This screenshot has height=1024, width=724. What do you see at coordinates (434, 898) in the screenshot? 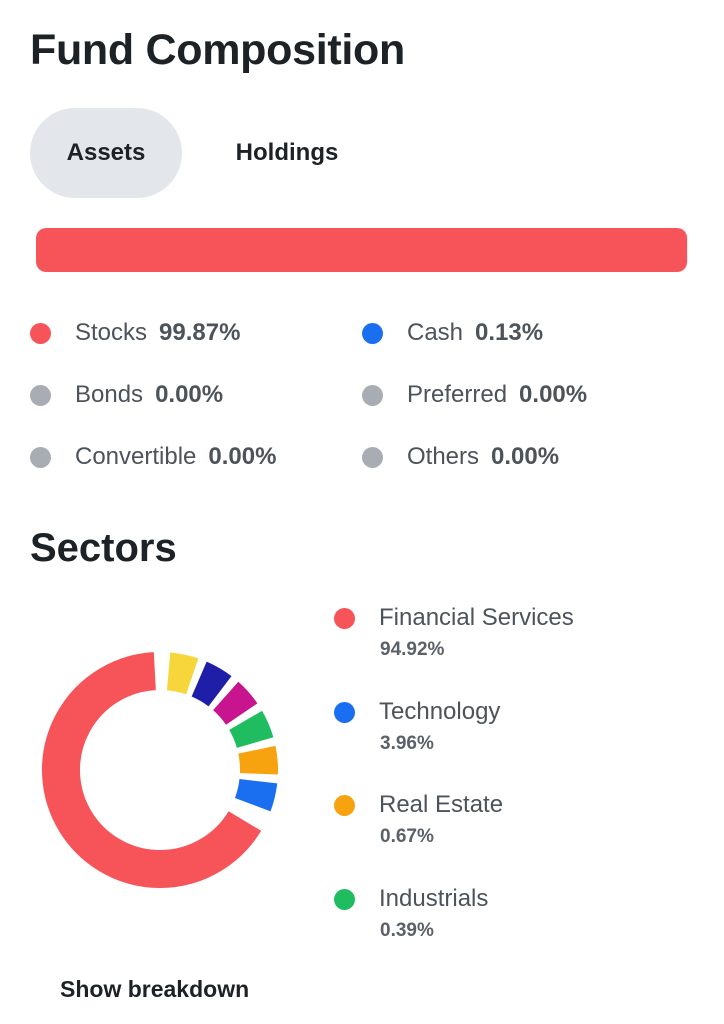
I see `sector-label: Industrials` at bounding box center [434, 898].